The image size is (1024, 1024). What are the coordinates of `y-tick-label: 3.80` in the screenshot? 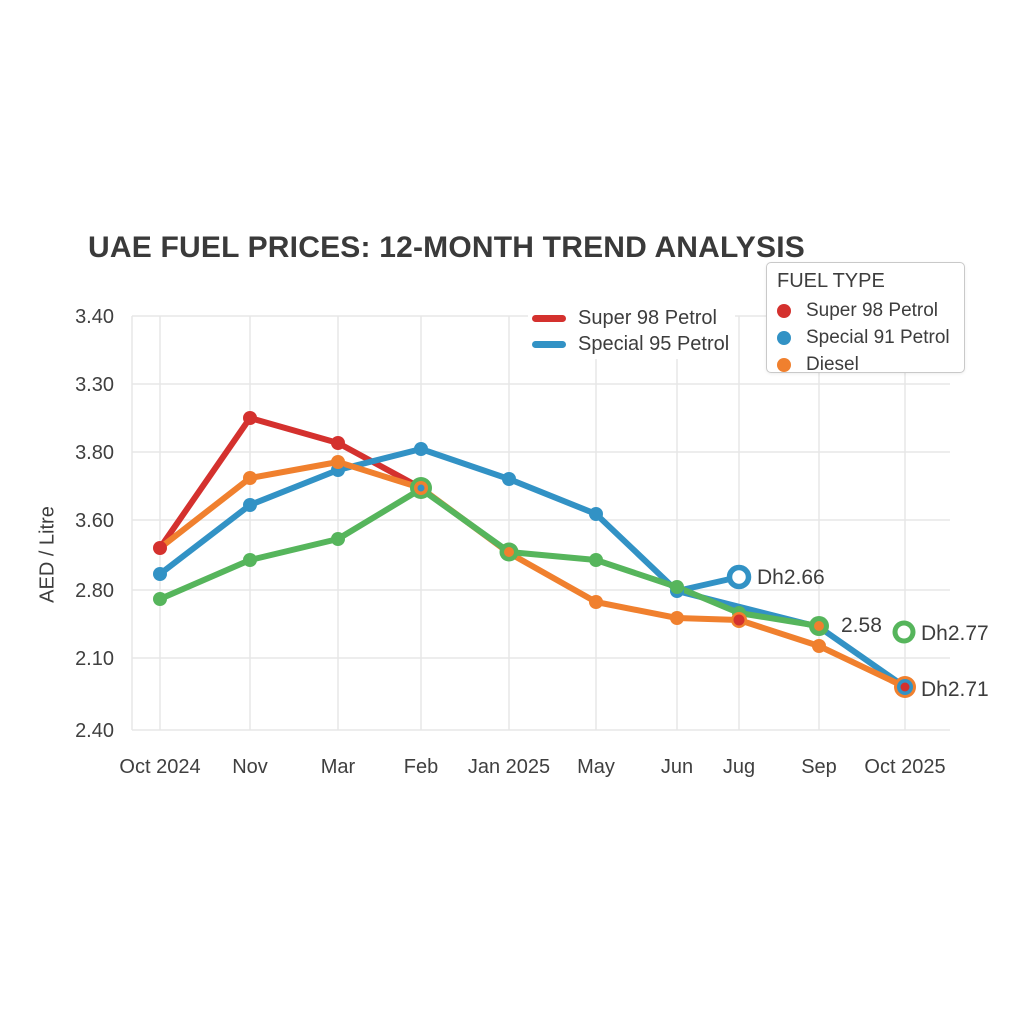 It's located at (94, 453).